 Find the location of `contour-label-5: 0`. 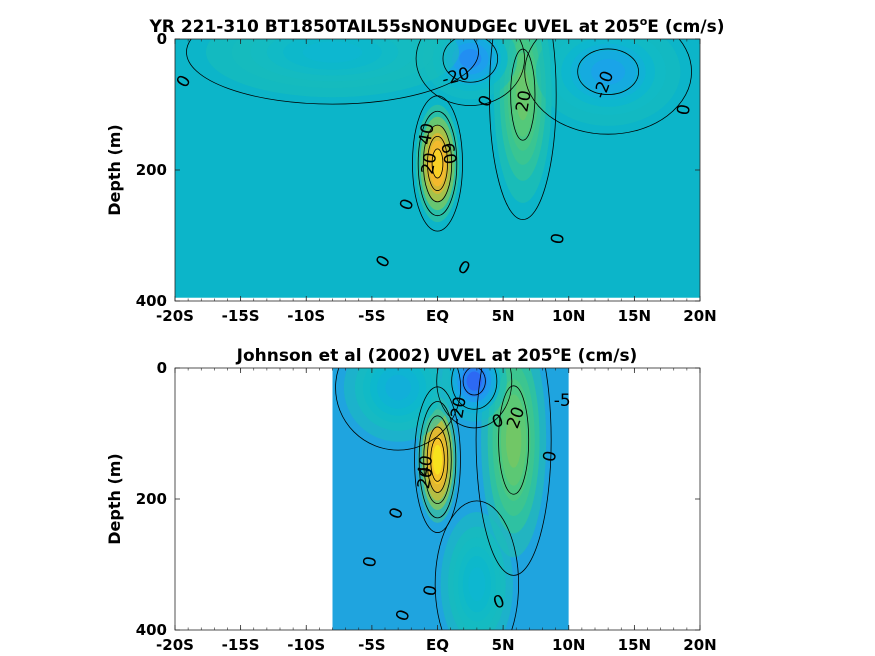

contour-label-5: 0 is located at coordinates (684, 110).